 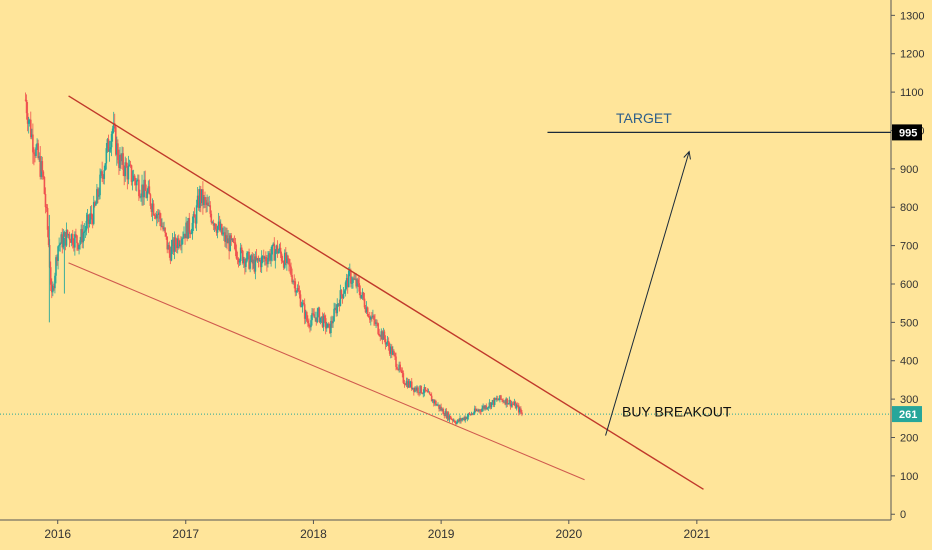 I want to click on price-axis-tick-label: 700, so click(x=909, y=247).